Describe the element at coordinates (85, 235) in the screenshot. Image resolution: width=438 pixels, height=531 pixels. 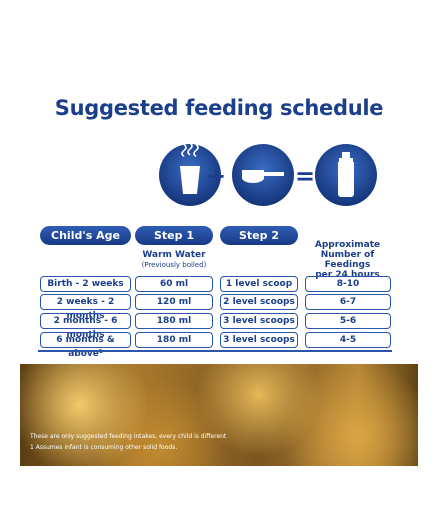
I see `header-pill: Child's Age` at that location.